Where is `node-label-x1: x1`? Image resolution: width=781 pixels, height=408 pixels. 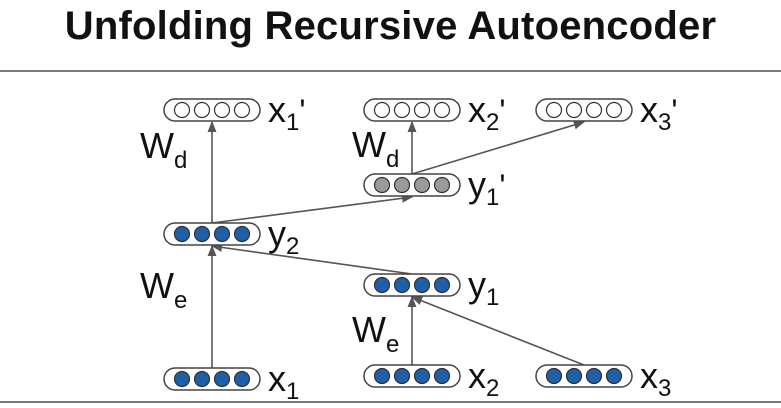 node-label-x1: x1 is located at coordinates (283, 381).